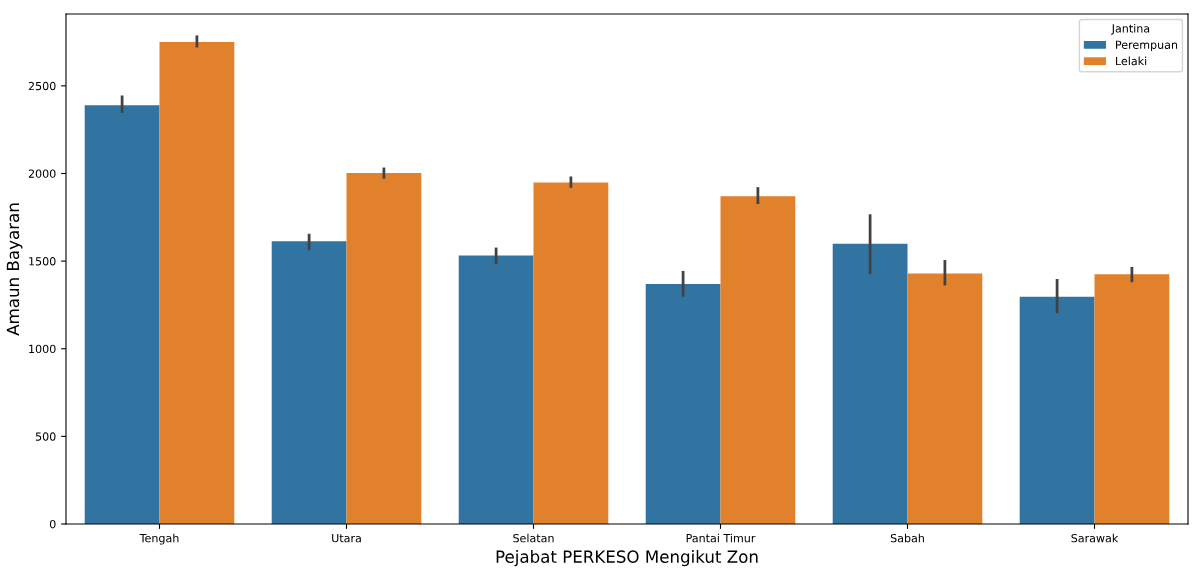 The width and height of the screenshot is (1197, 570). I want to click on legend-label: Perempuan, so click(1147, 46).